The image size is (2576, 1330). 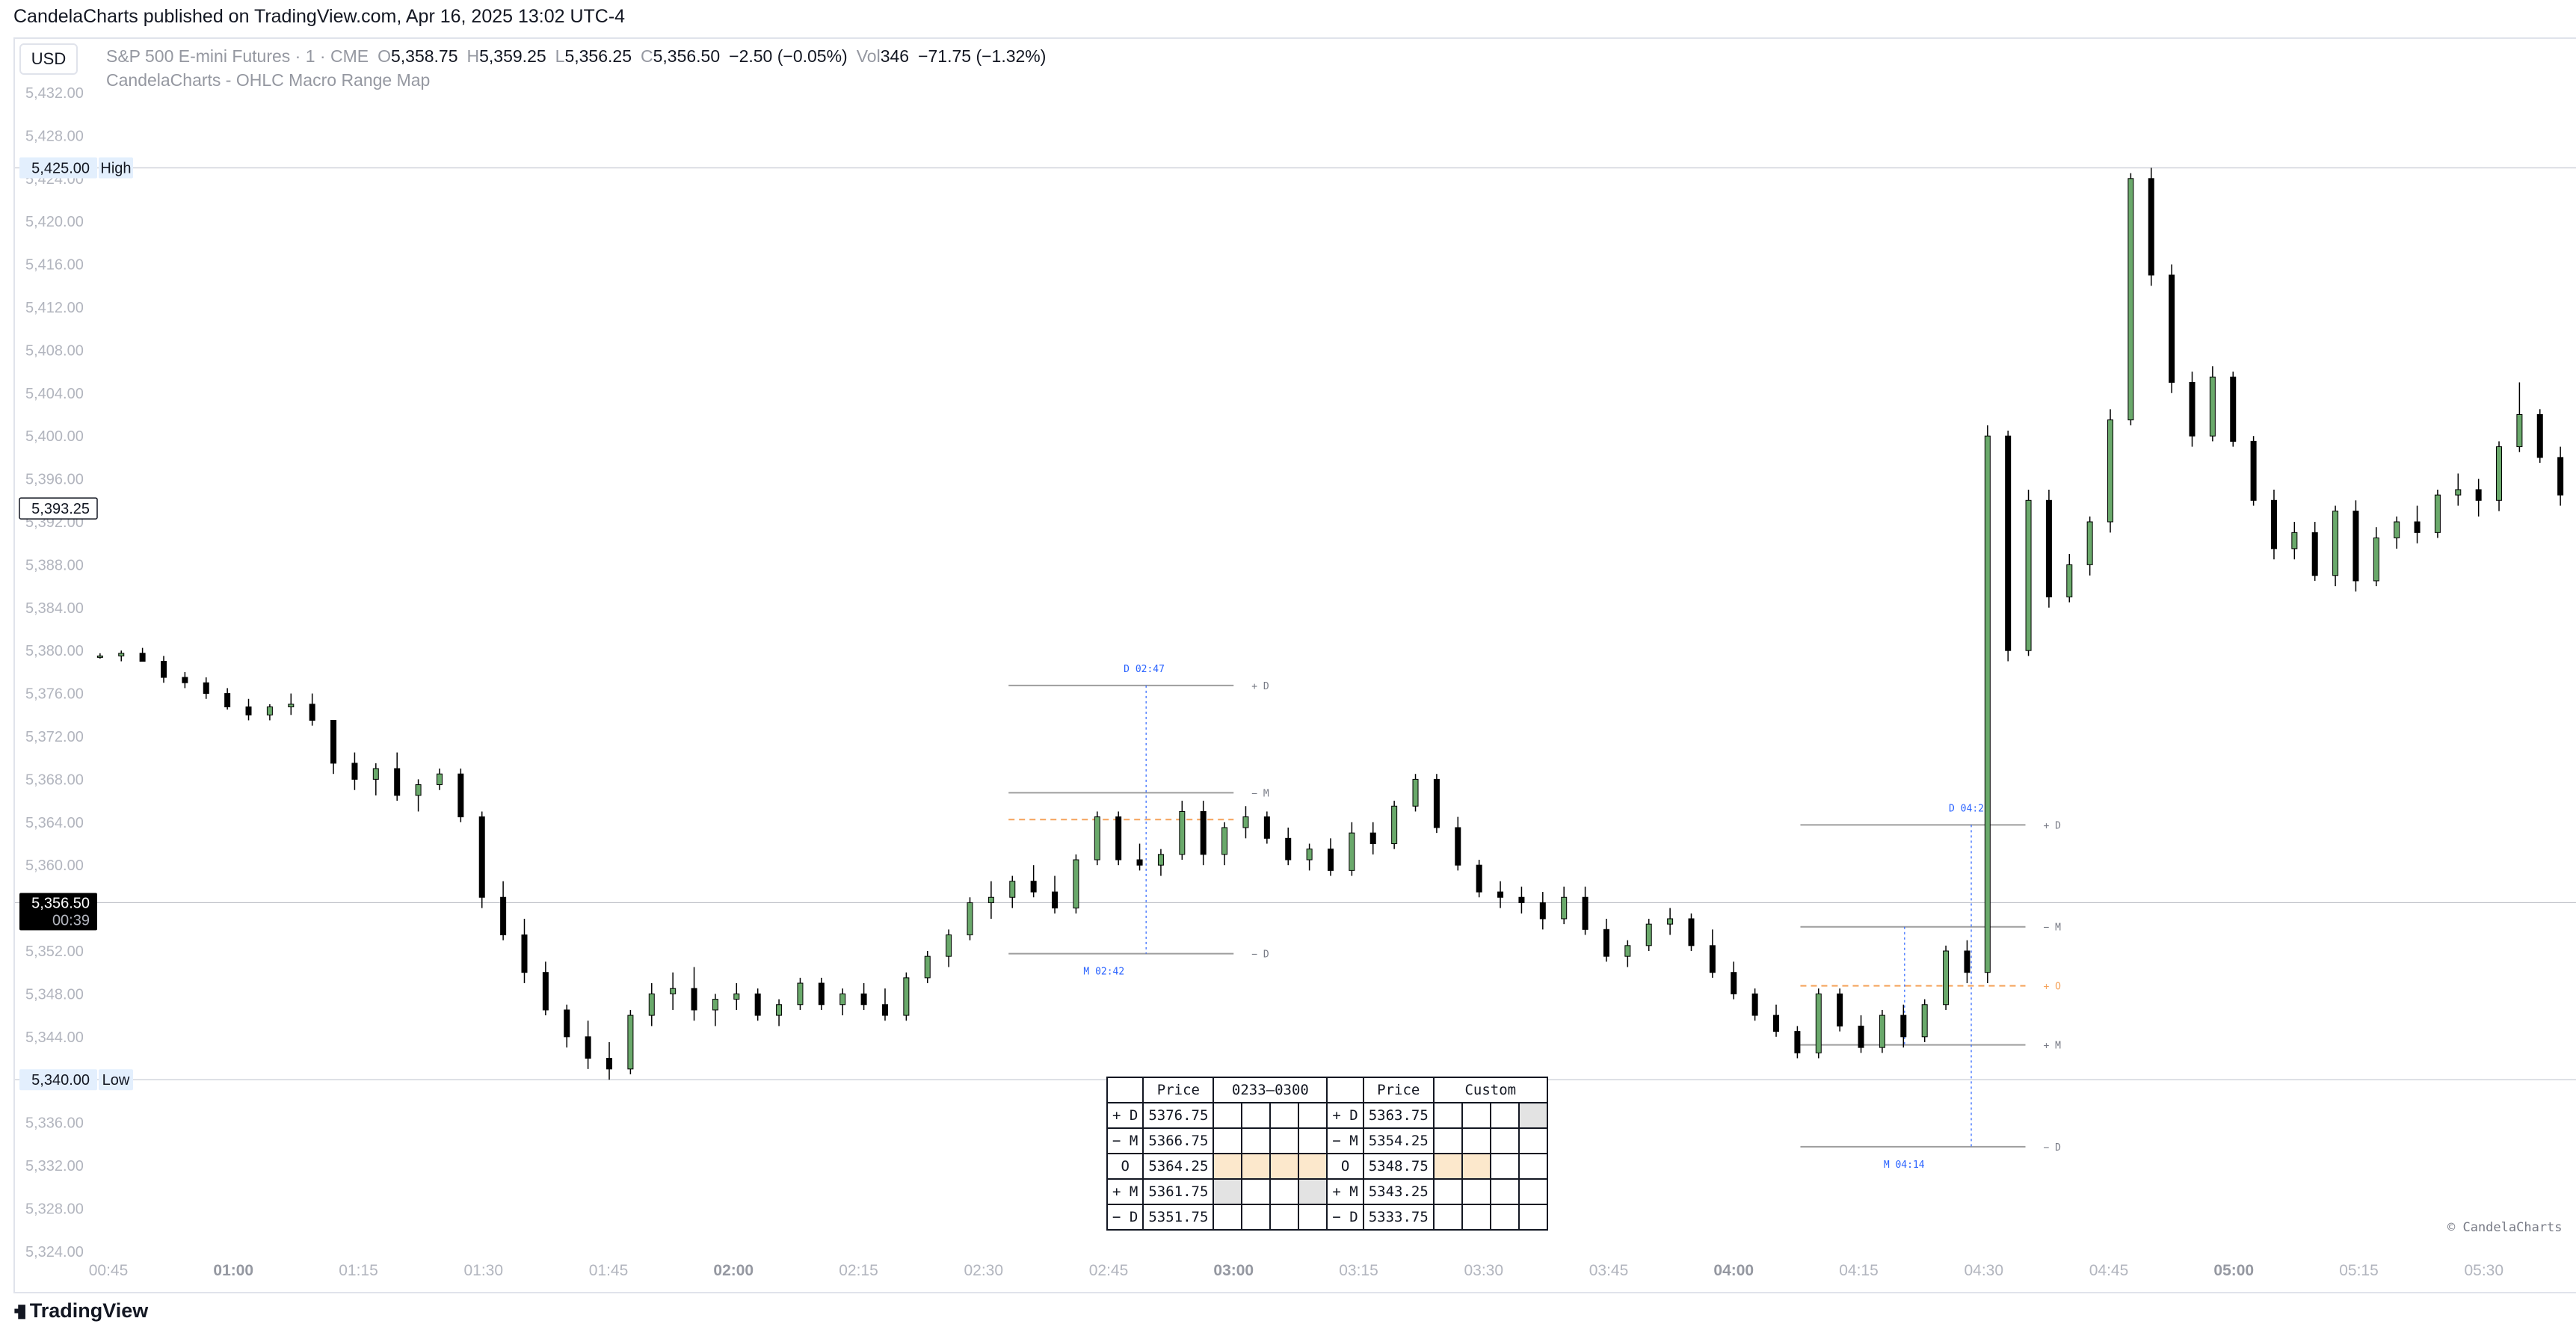 What do you see at coordinates (609, 1270) in the screenshot?
I see `x-tick-label: 01:45` at bounding box center [609, 1270].